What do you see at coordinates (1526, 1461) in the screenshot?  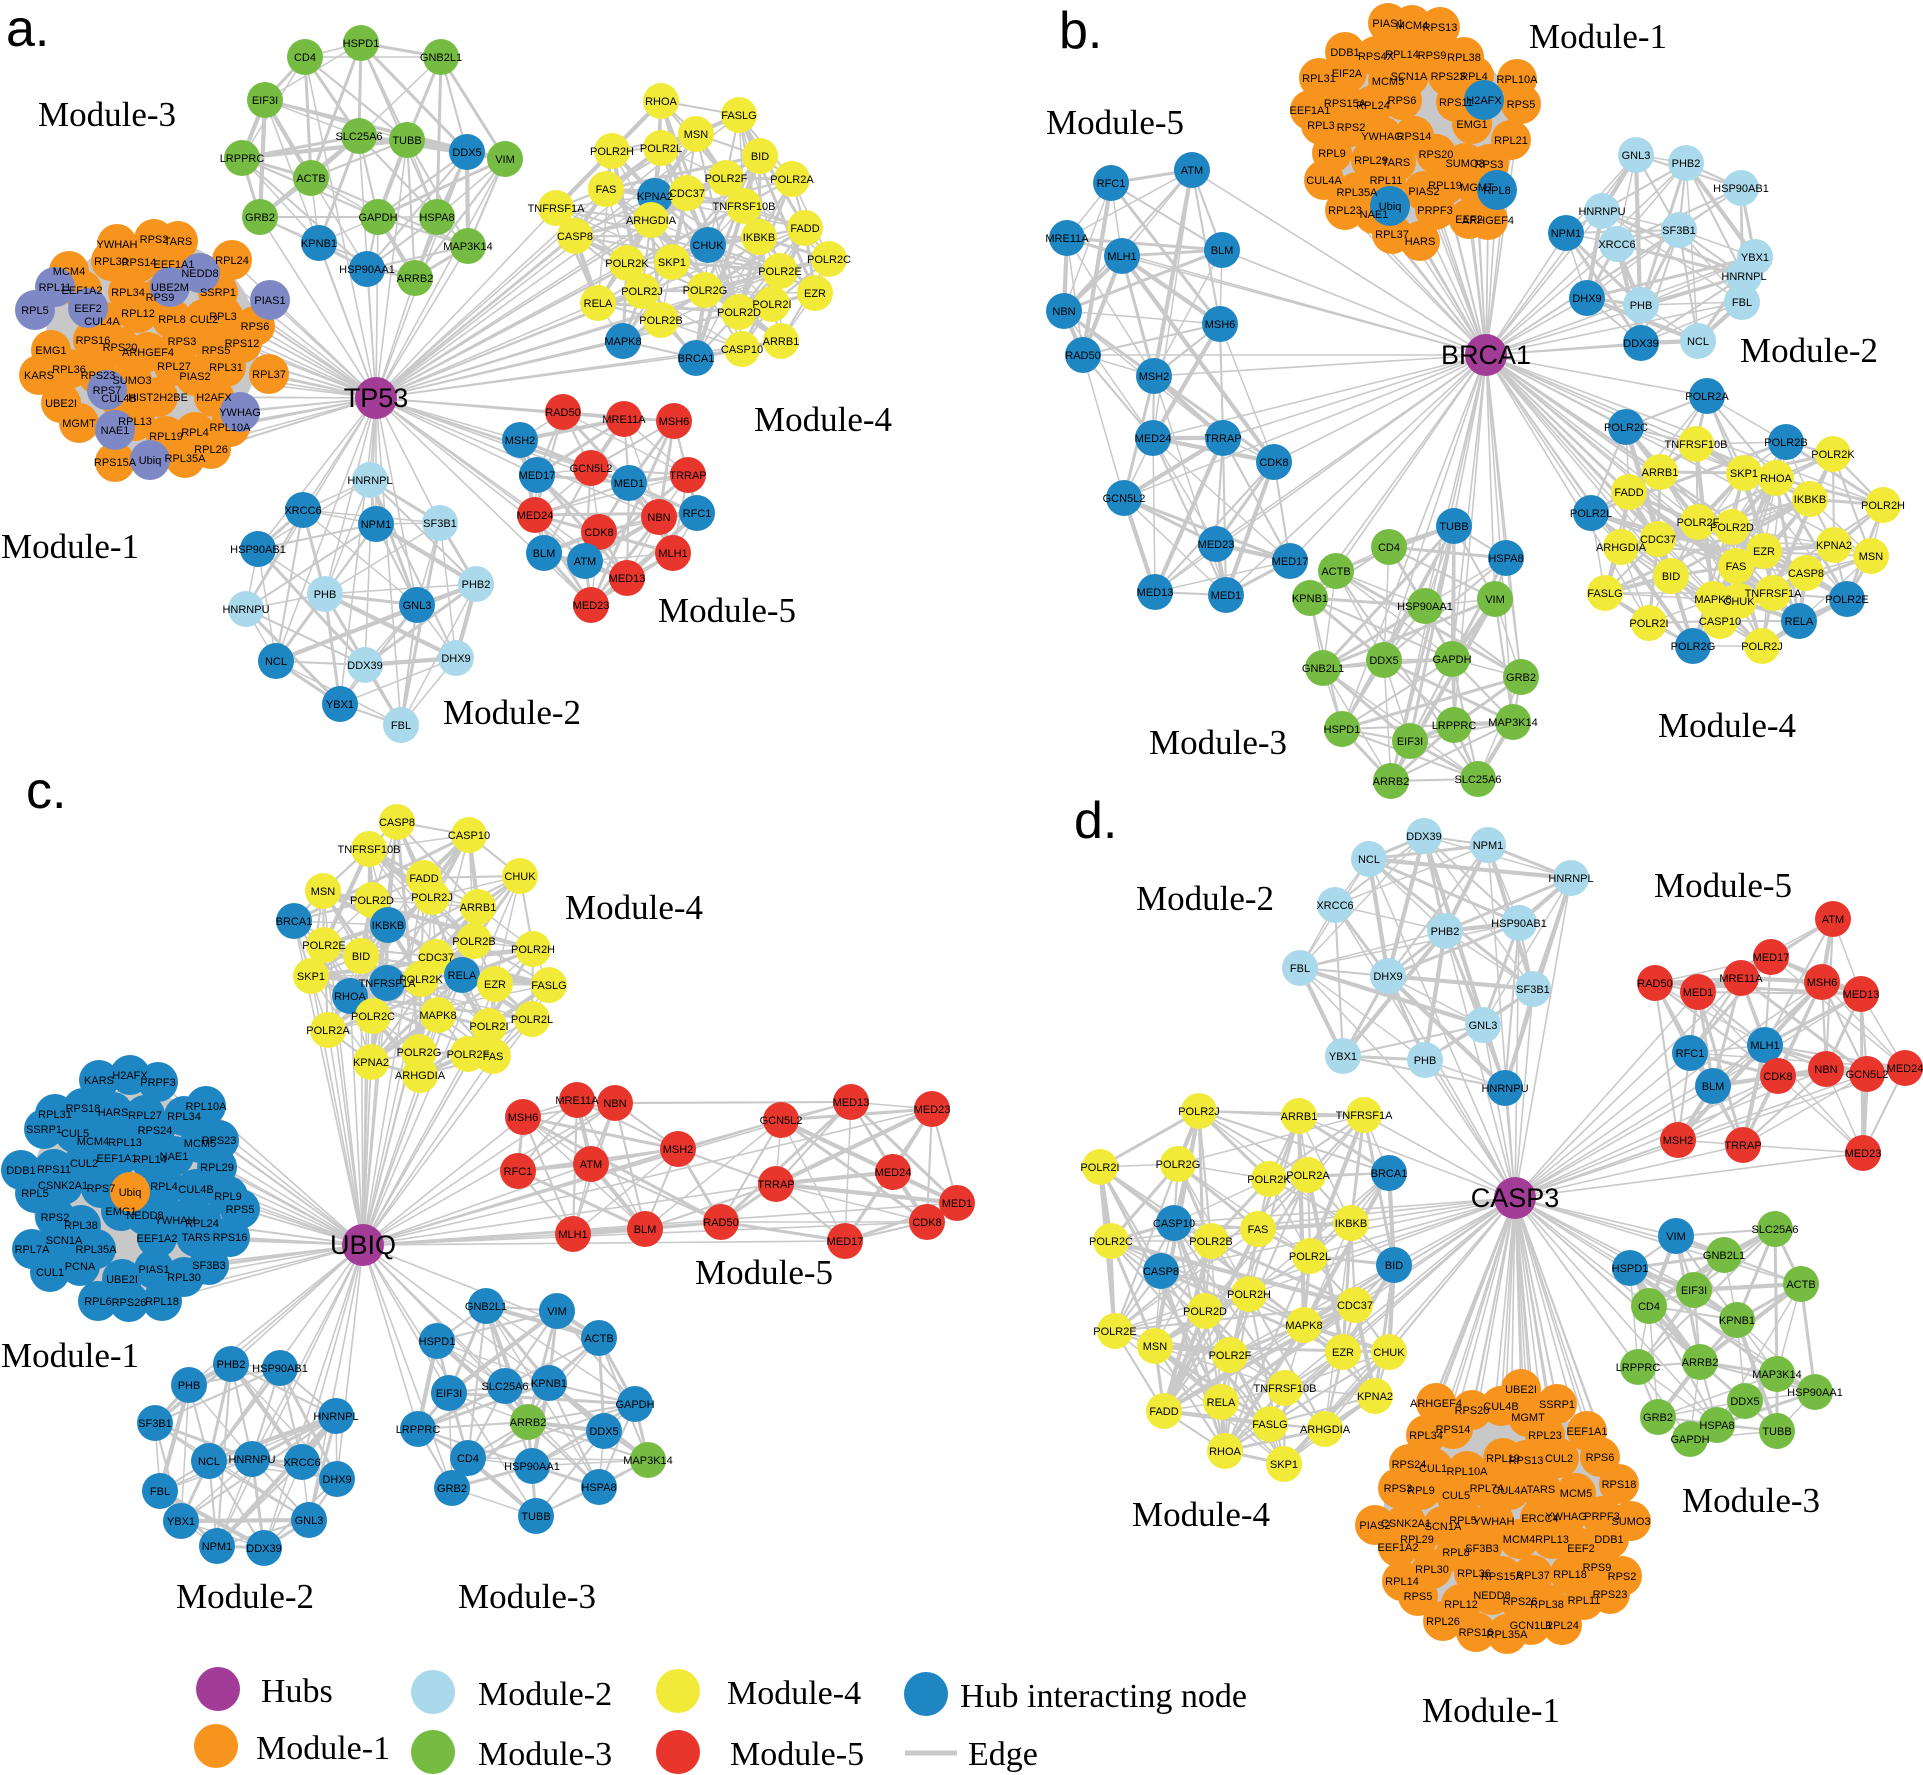 I see `svg-text: RPS13` at bounding box center [1526, 1461].